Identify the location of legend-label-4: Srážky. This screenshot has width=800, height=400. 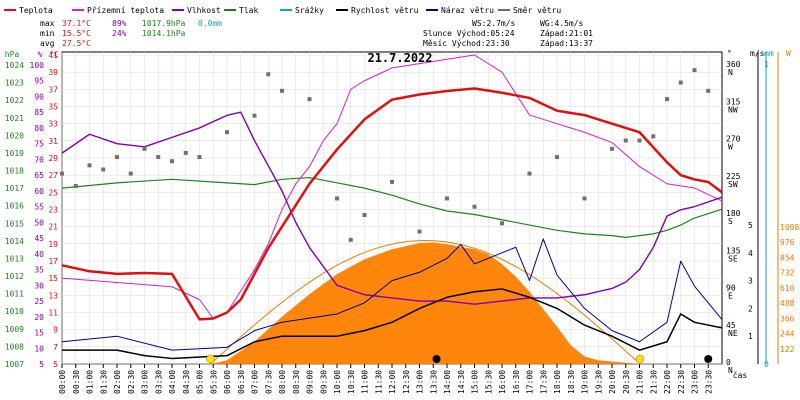
(309, 10).